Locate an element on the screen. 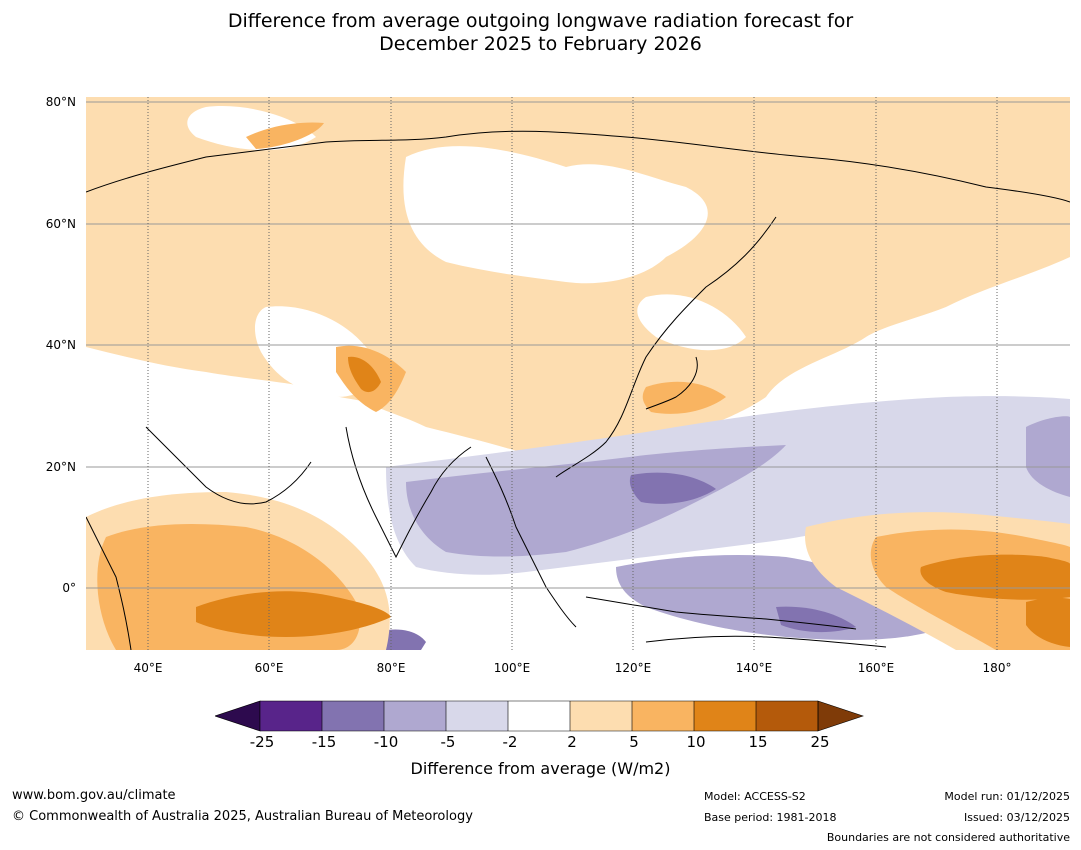 This screenshot has width=1081, height=850. colorbar-dividers is located at coordinates (539, 716).